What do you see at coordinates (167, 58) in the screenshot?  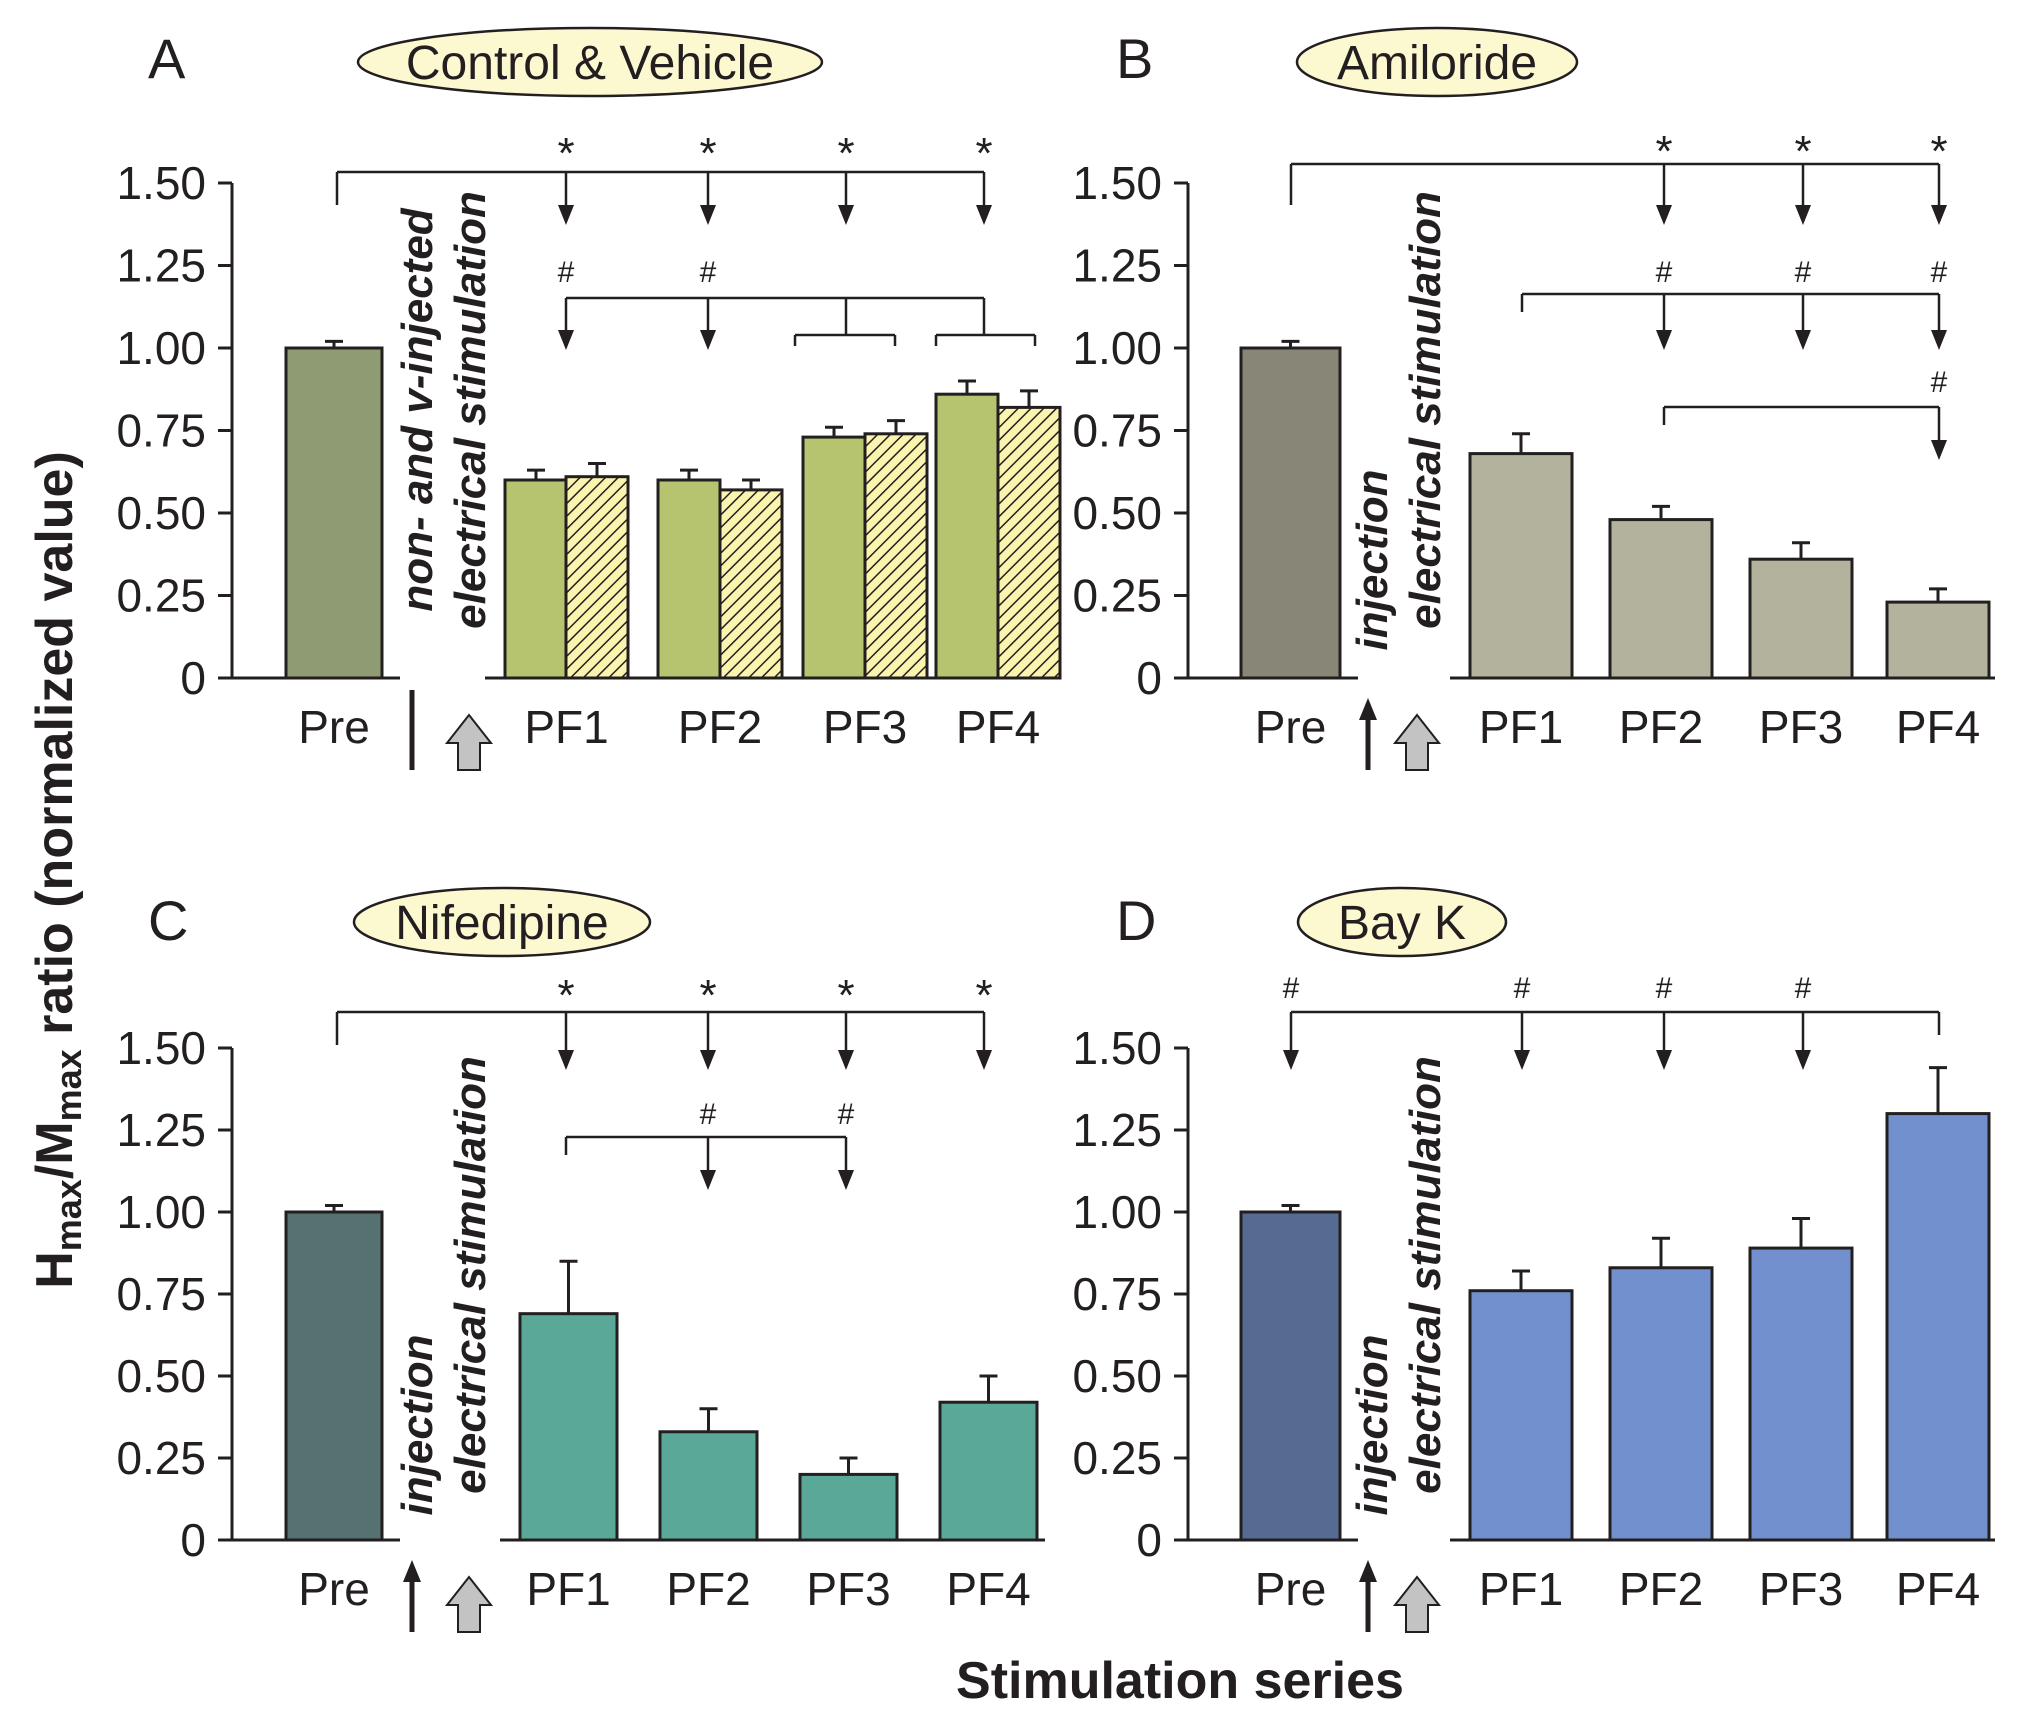 I see `panel-letter: A` at bounding box center [167, 58].